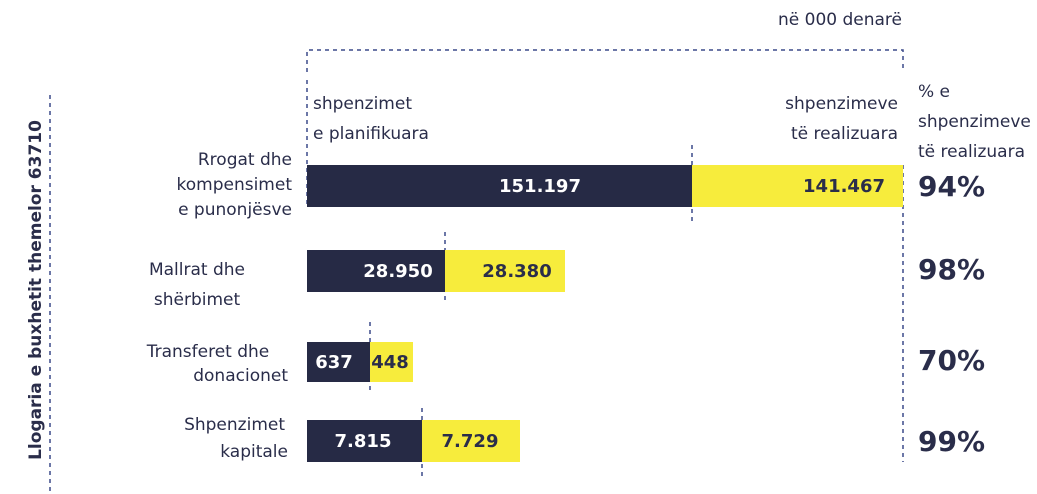 This screenshot has height=494, width=1037. Describe the element at coordinates (605, 60) in the screenshot. I see `bracket` at that location.